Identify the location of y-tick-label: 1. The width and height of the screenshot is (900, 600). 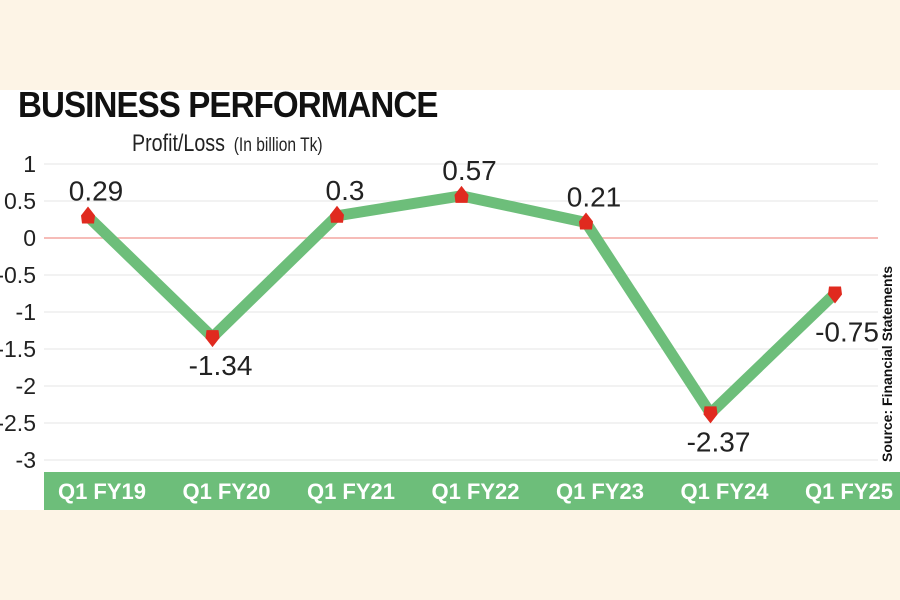
(29, 164).